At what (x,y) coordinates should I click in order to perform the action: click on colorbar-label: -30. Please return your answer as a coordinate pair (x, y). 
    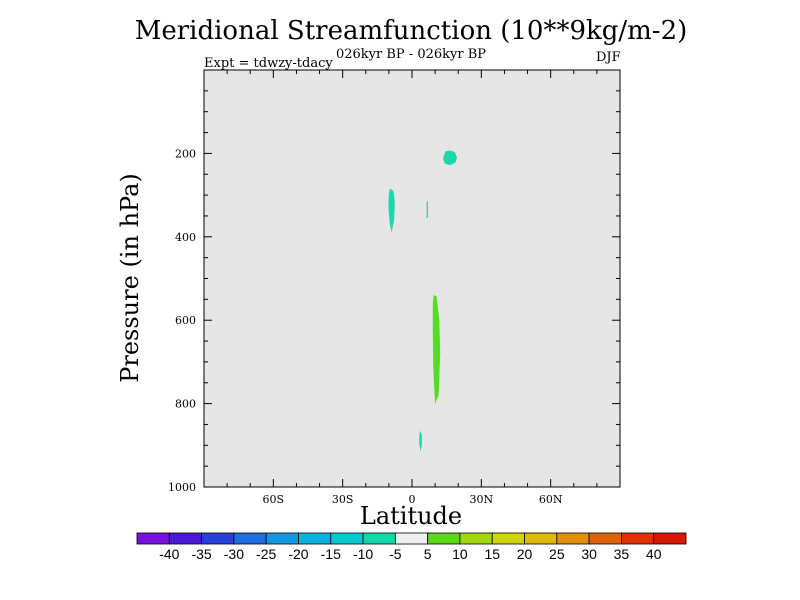
    Looking at the image, I should click on (234, 554).